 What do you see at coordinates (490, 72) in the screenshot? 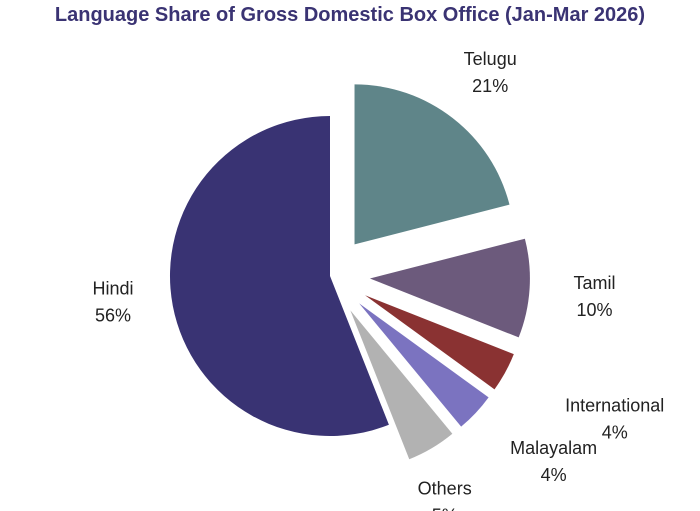
I see `slice-label-telugu: Telugu 21%` at bounding box center [490, 72].